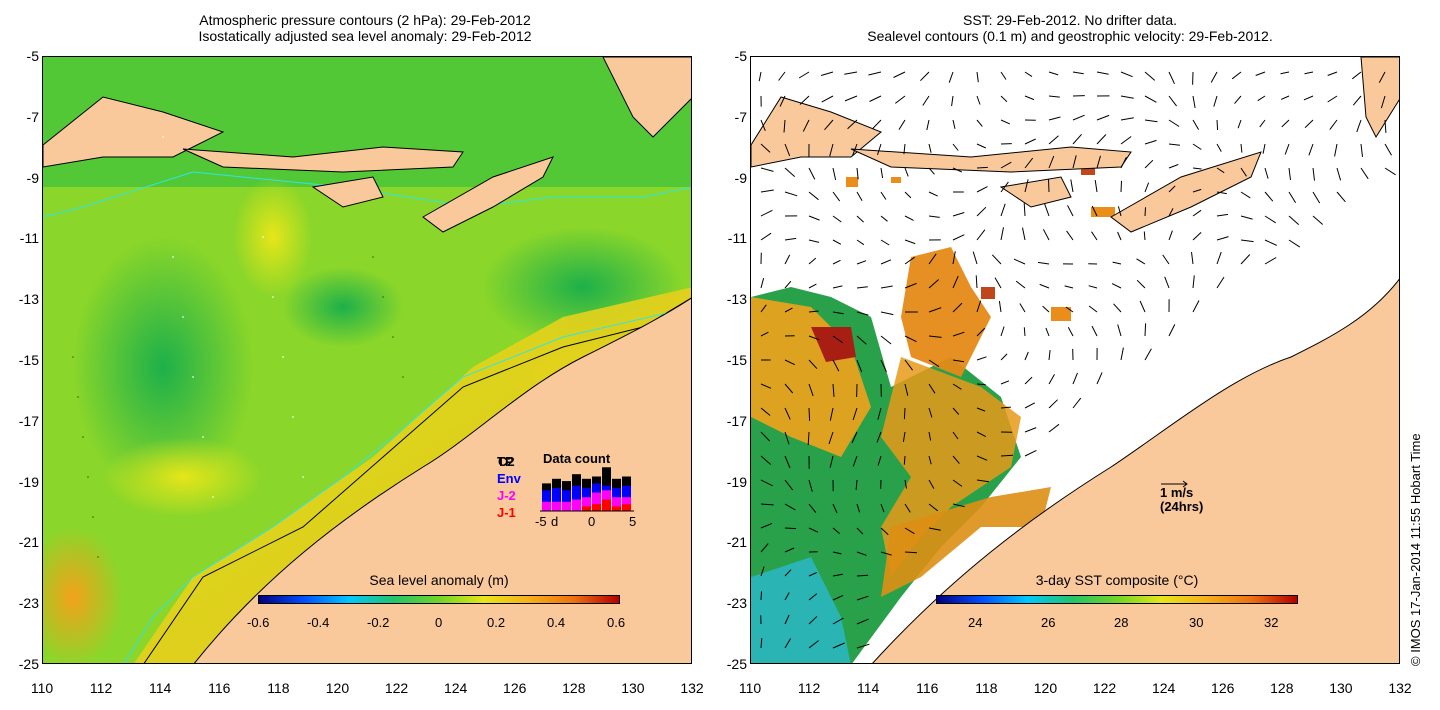 This screenshot has width=1440, height=710. I want to click on left-lat-tick: -5, so click(32, 56).